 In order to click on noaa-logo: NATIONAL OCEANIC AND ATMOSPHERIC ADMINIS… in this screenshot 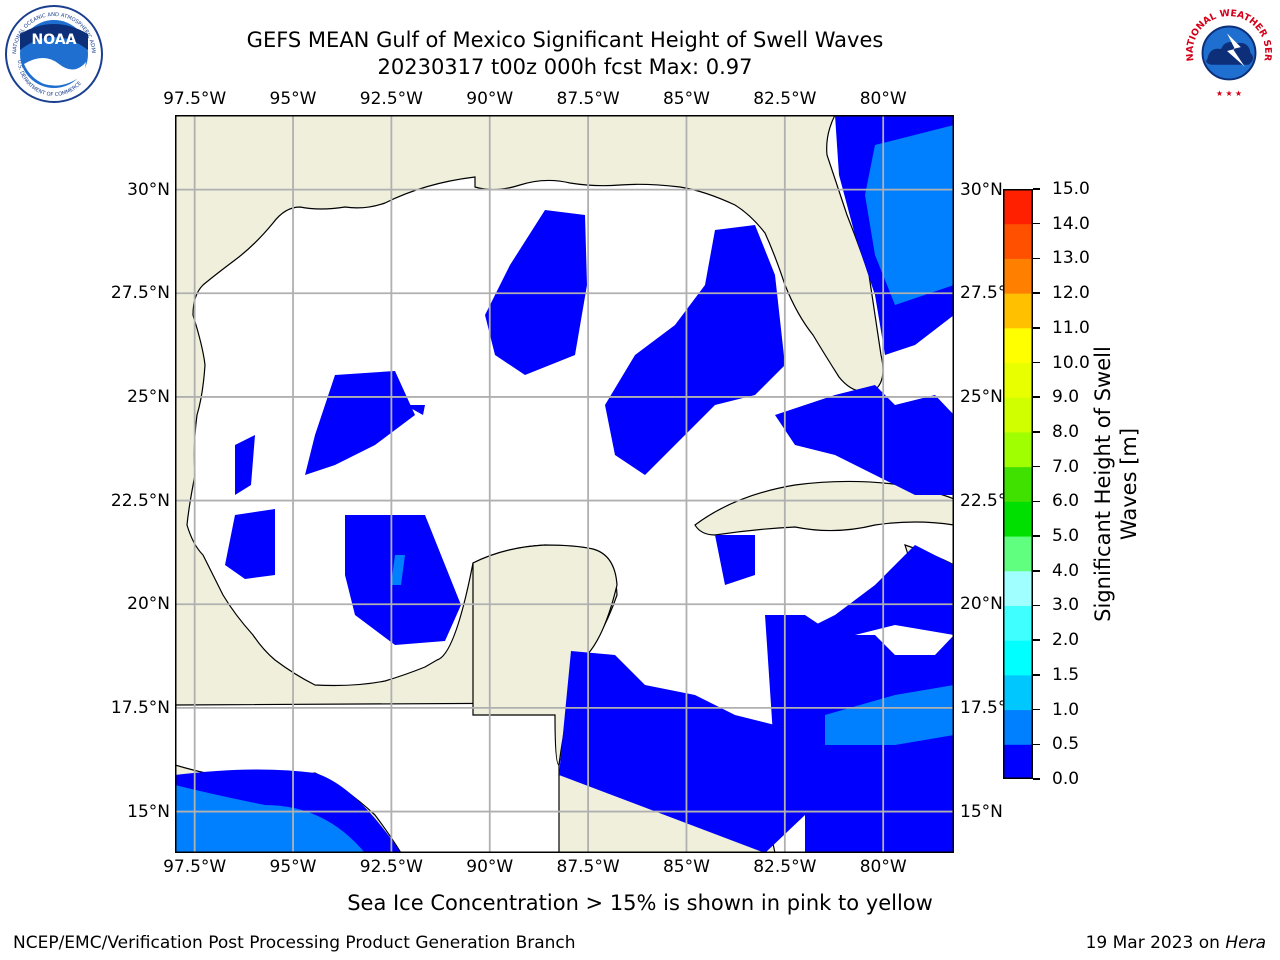, I will do `click(53, 53)`.